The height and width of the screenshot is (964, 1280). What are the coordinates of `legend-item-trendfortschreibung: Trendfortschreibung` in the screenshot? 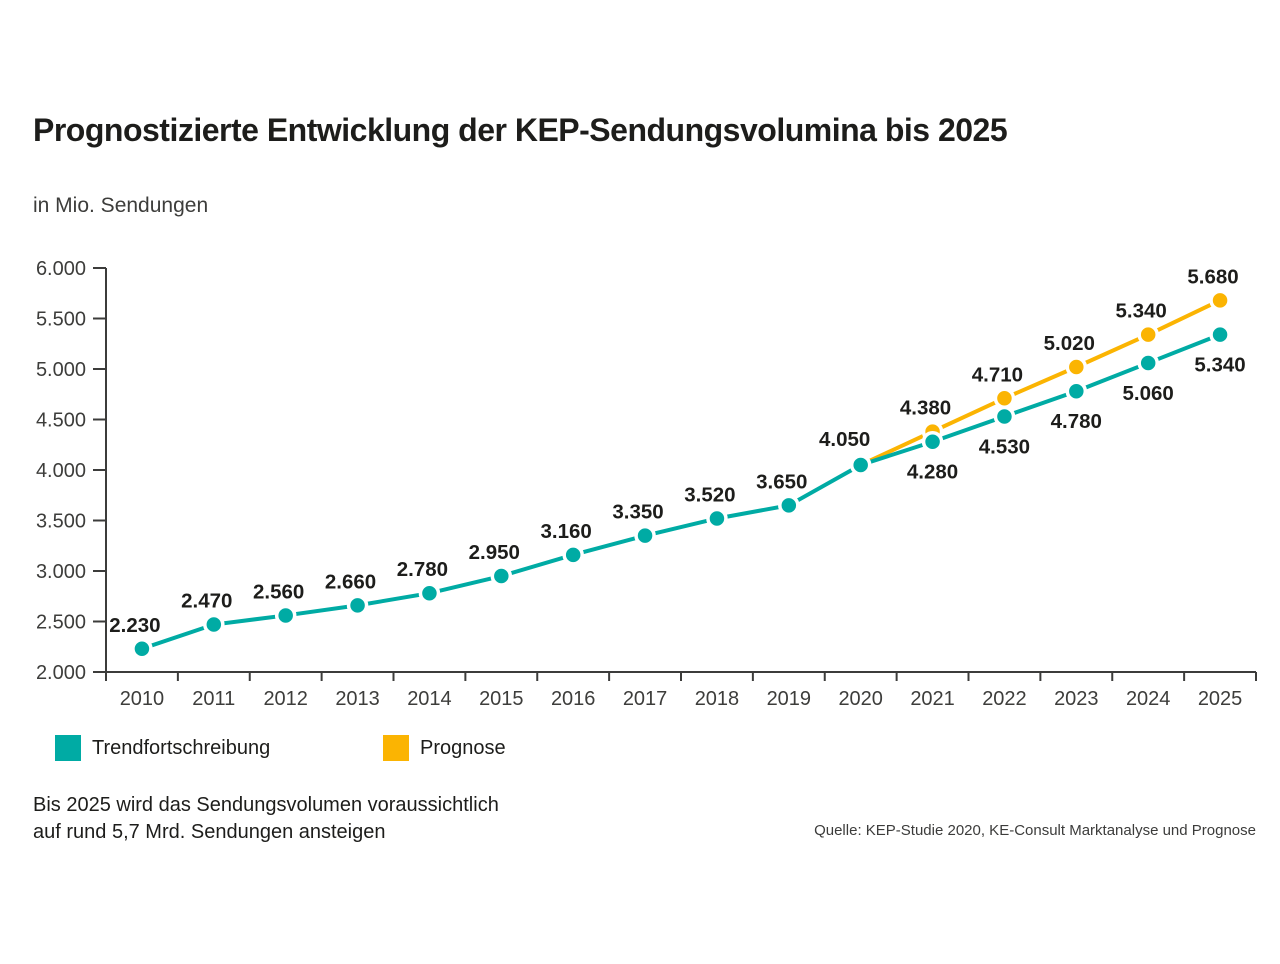 It's located at (162, 748).